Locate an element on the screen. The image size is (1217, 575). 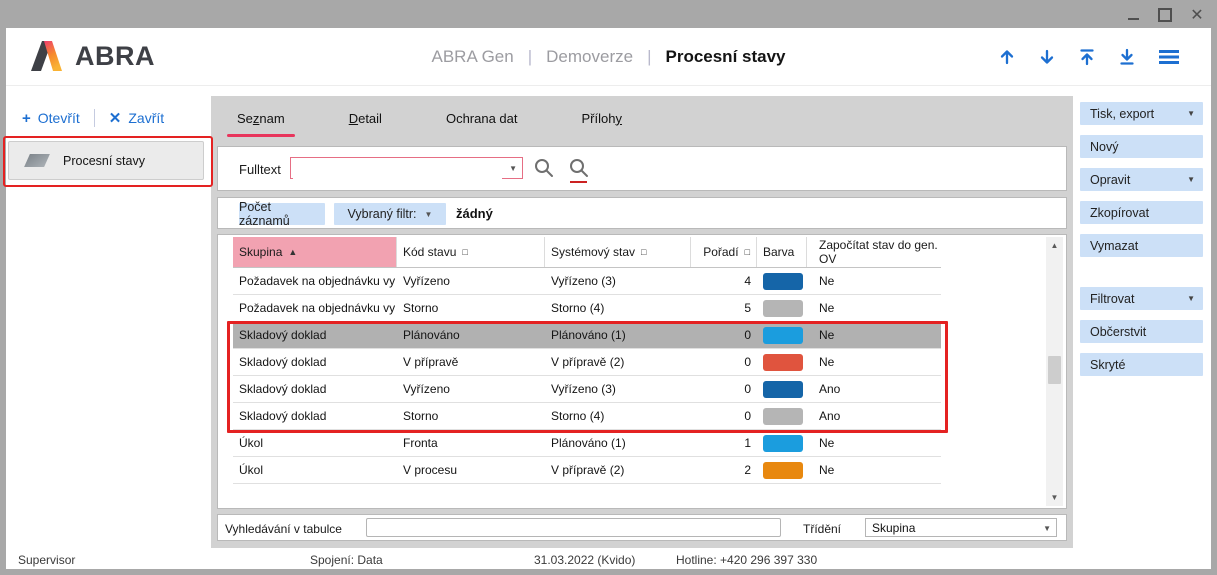
next-record-icon is located at coordinates (1047, 57).